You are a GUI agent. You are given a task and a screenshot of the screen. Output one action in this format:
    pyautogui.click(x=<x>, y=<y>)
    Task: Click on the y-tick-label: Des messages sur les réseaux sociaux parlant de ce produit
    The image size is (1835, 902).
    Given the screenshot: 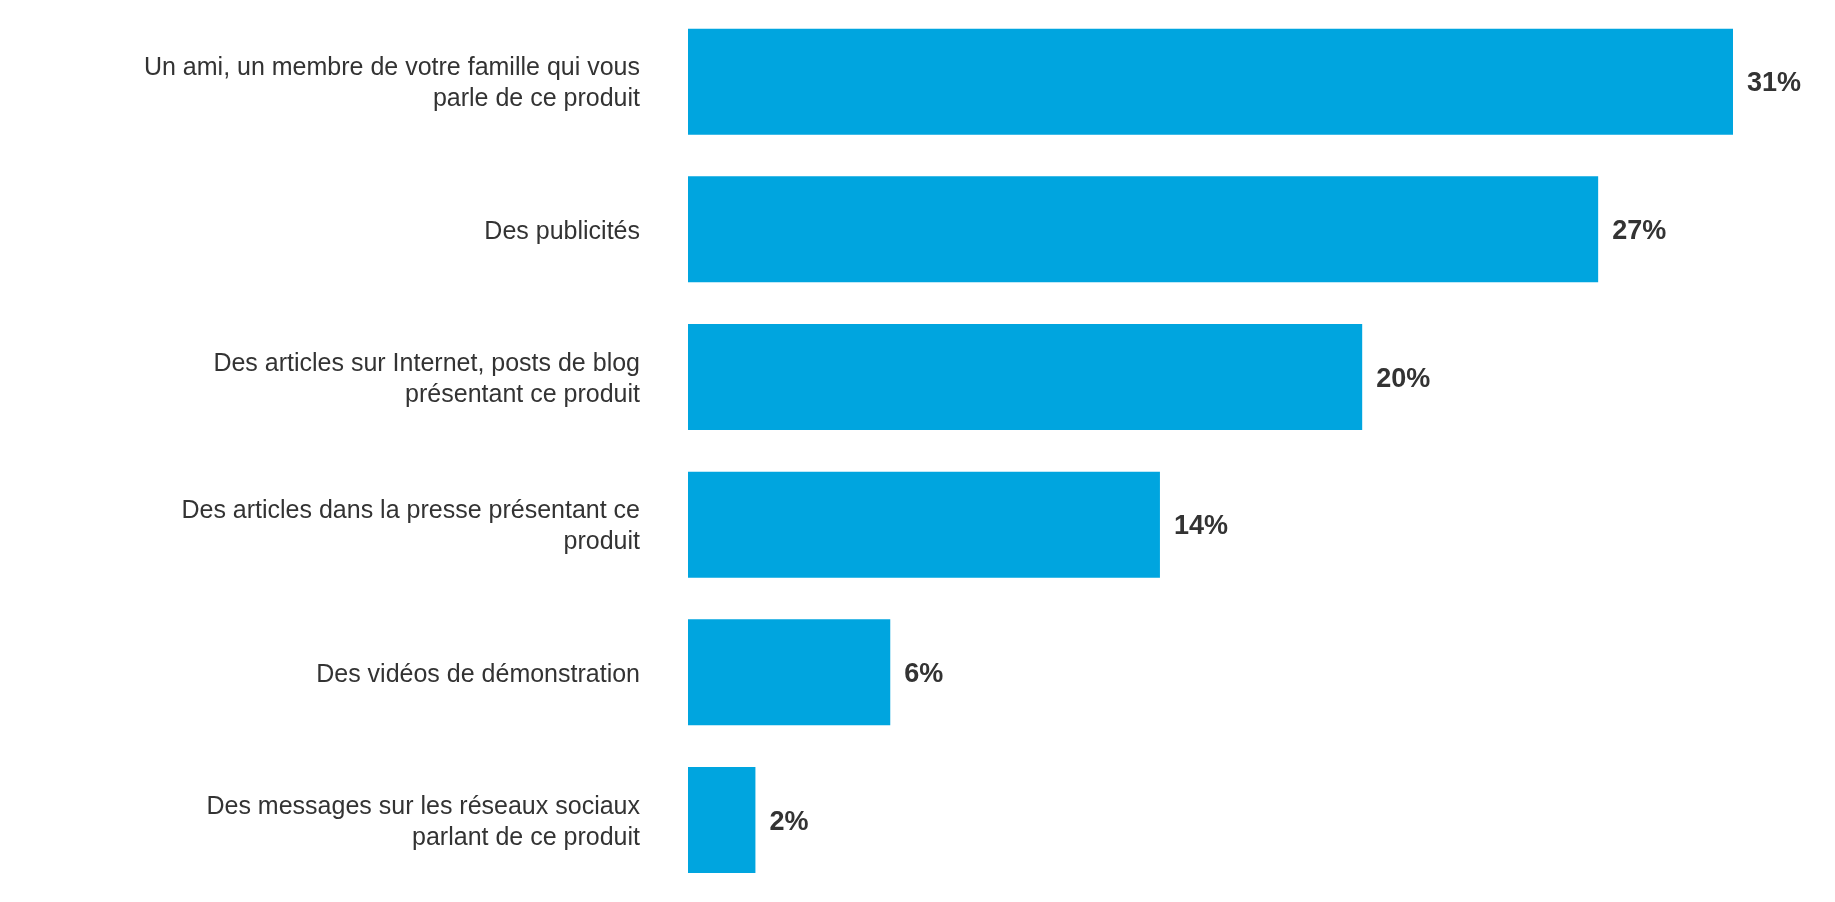 What is the action you would take?
    pyautogui.click(x=423, y=820)
    